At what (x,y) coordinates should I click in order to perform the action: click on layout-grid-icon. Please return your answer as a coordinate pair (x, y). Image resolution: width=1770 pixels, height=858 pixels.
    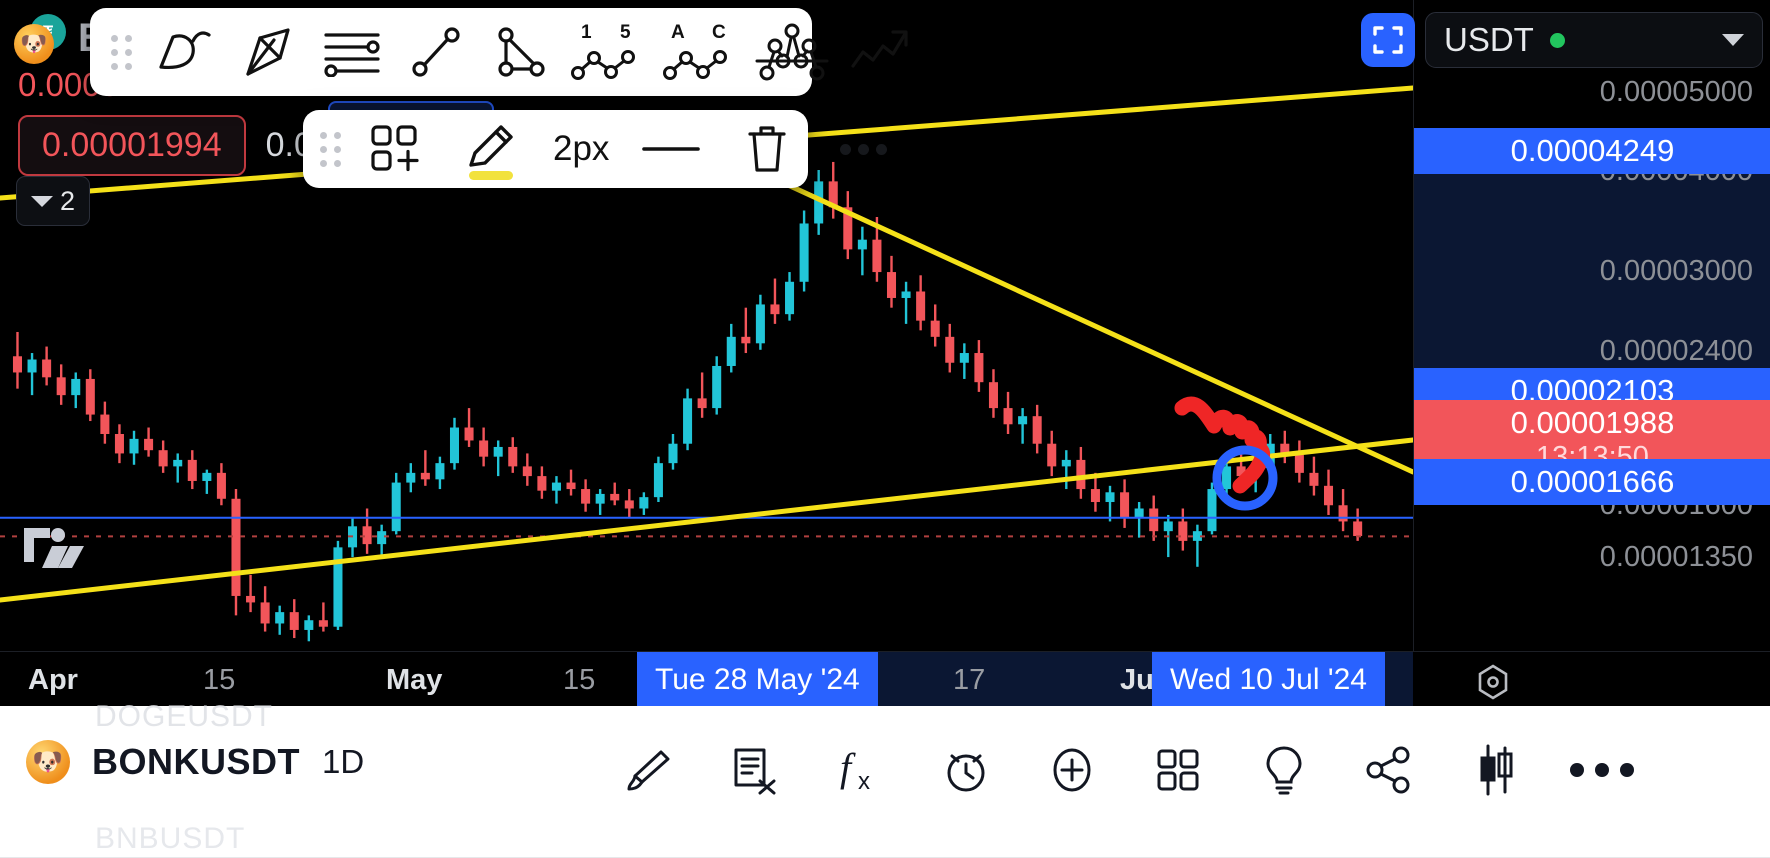
    Looking at the image, I should click on (1178, 770).